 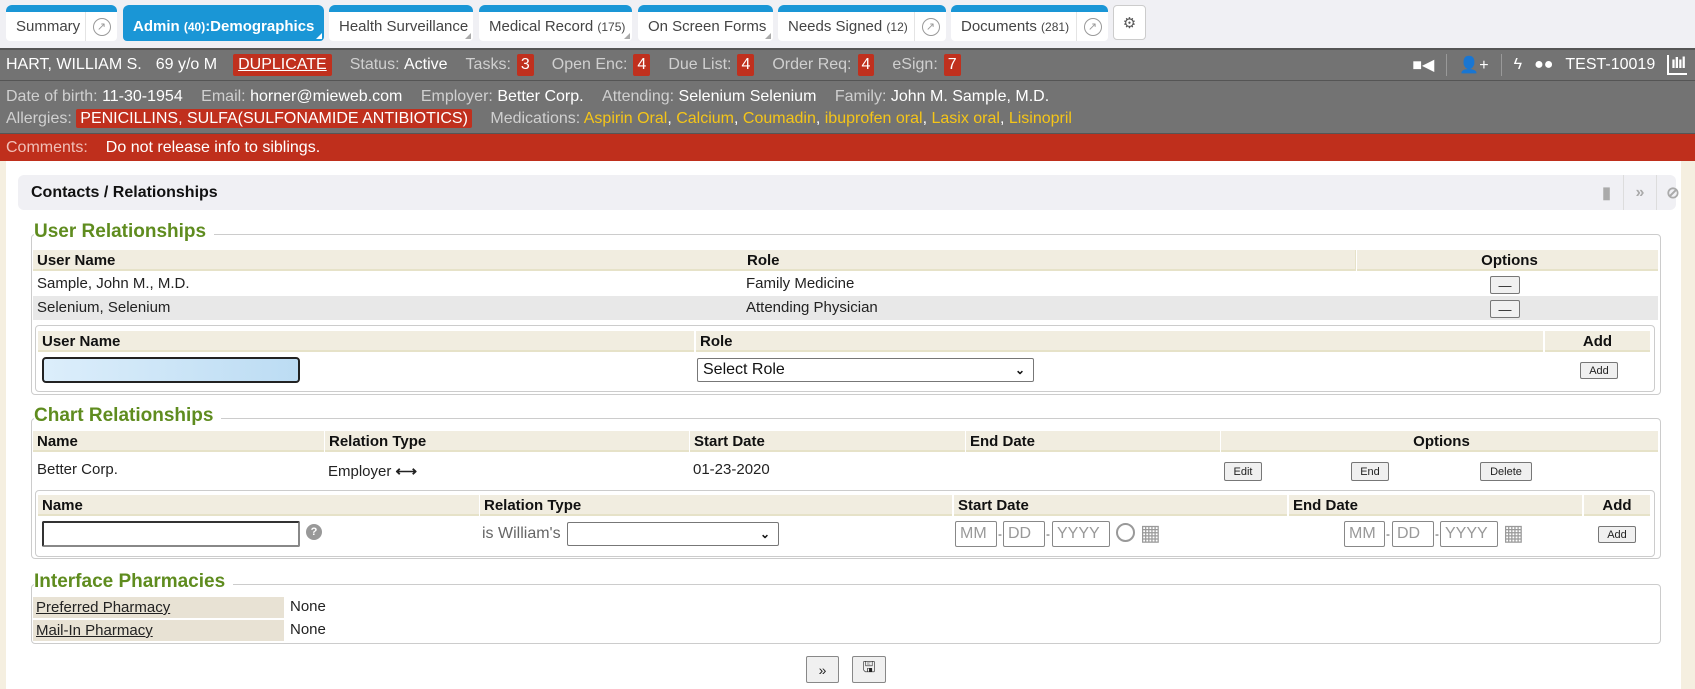 What do you see at coordinates (1688, 425) in the screenshot?
I see `right-margin` at bounding box center [1688, 425].